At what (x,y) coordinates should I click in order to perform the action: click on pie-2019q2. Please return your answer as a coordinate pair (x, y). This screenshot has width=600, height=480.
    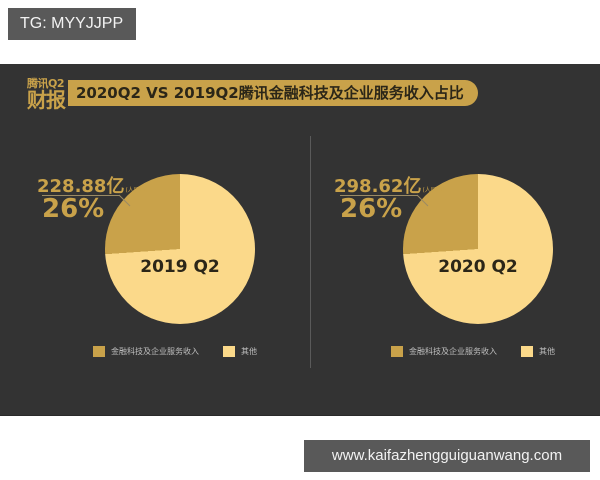
    Looking at the image, I should click on (180, 249).